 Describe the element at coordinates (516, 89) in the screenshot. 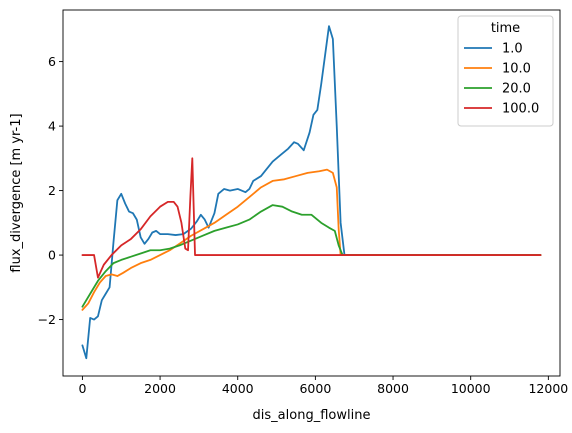

I see `legend-label: 20.0` at that location.